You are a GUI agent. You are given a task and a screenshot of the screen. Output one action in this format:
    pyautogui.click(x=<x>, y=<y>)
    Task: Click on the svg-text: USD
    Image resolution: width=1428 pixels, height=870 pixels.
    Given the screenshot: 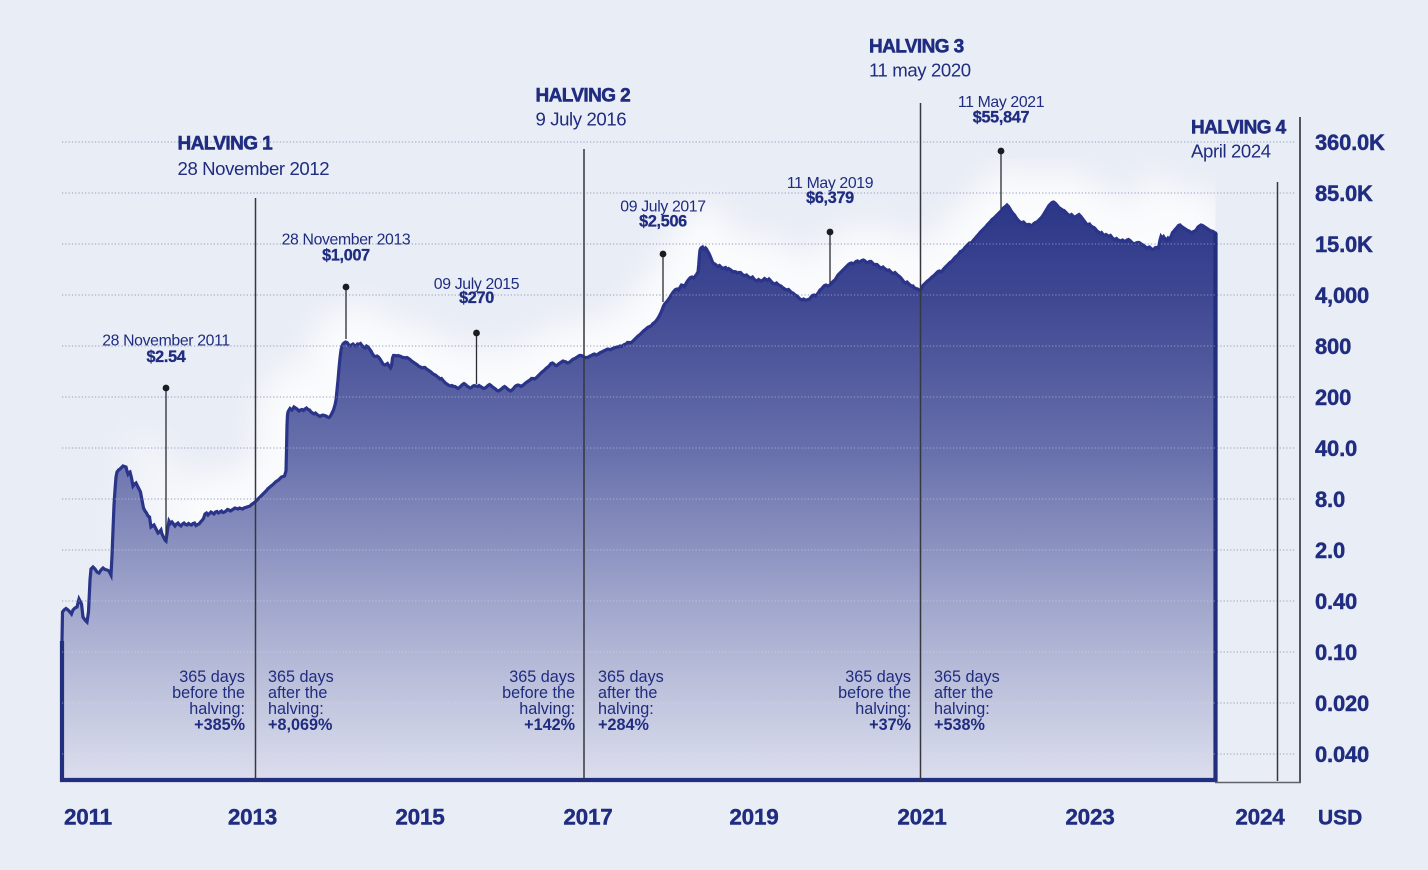 What is the action you would take?
    pyautogui.click(x=1340, y=818)
    